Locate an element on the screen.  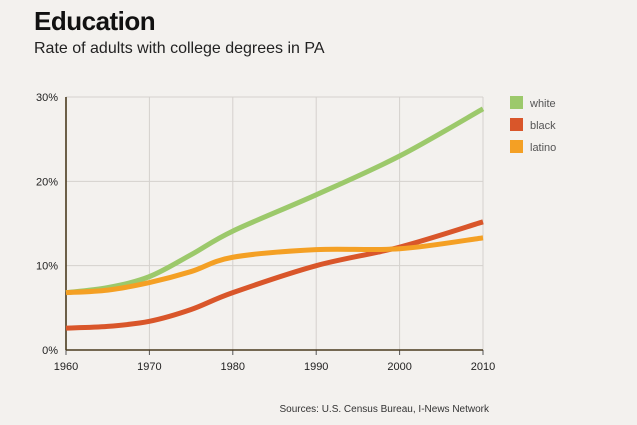
x-tick-label: 2010 is located at coordinates (483, 367).